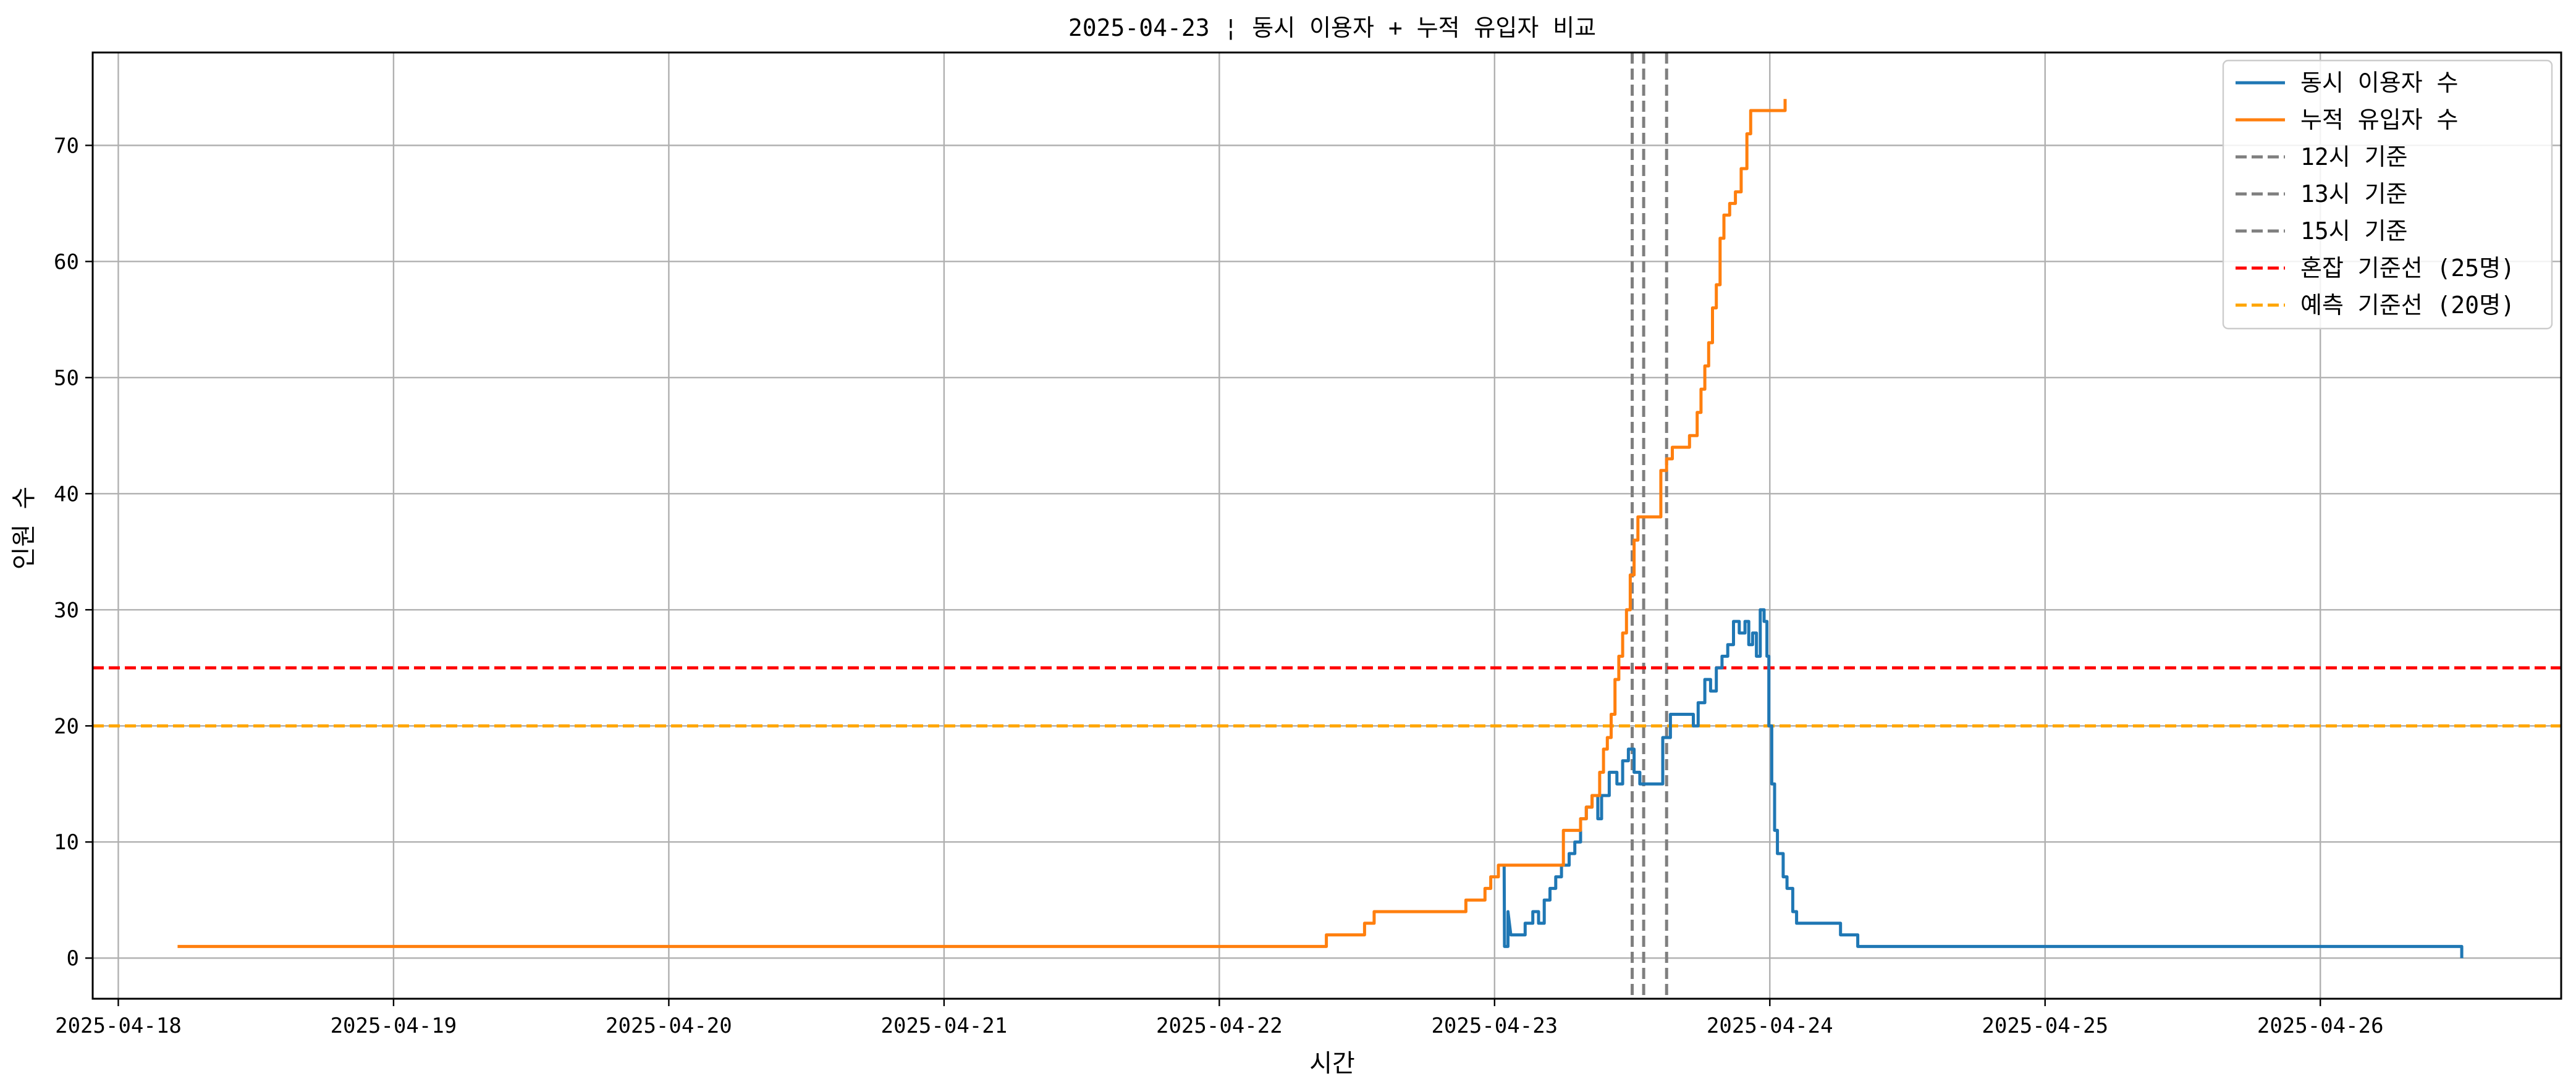  I want to click on legend-entry-label: 예측 기준선 (20명), so click(2407, 306).